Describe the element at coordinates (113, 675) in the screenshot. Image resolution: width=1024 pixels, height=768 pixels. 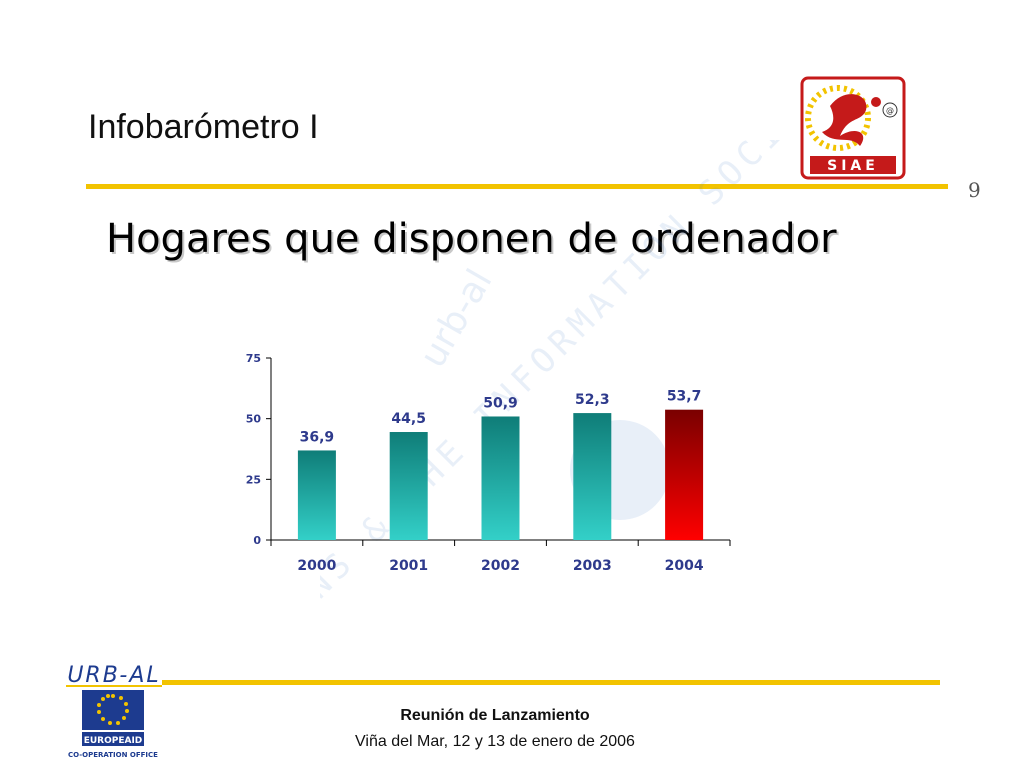
I see `urbal-logo-text: URB-AL` at that location.